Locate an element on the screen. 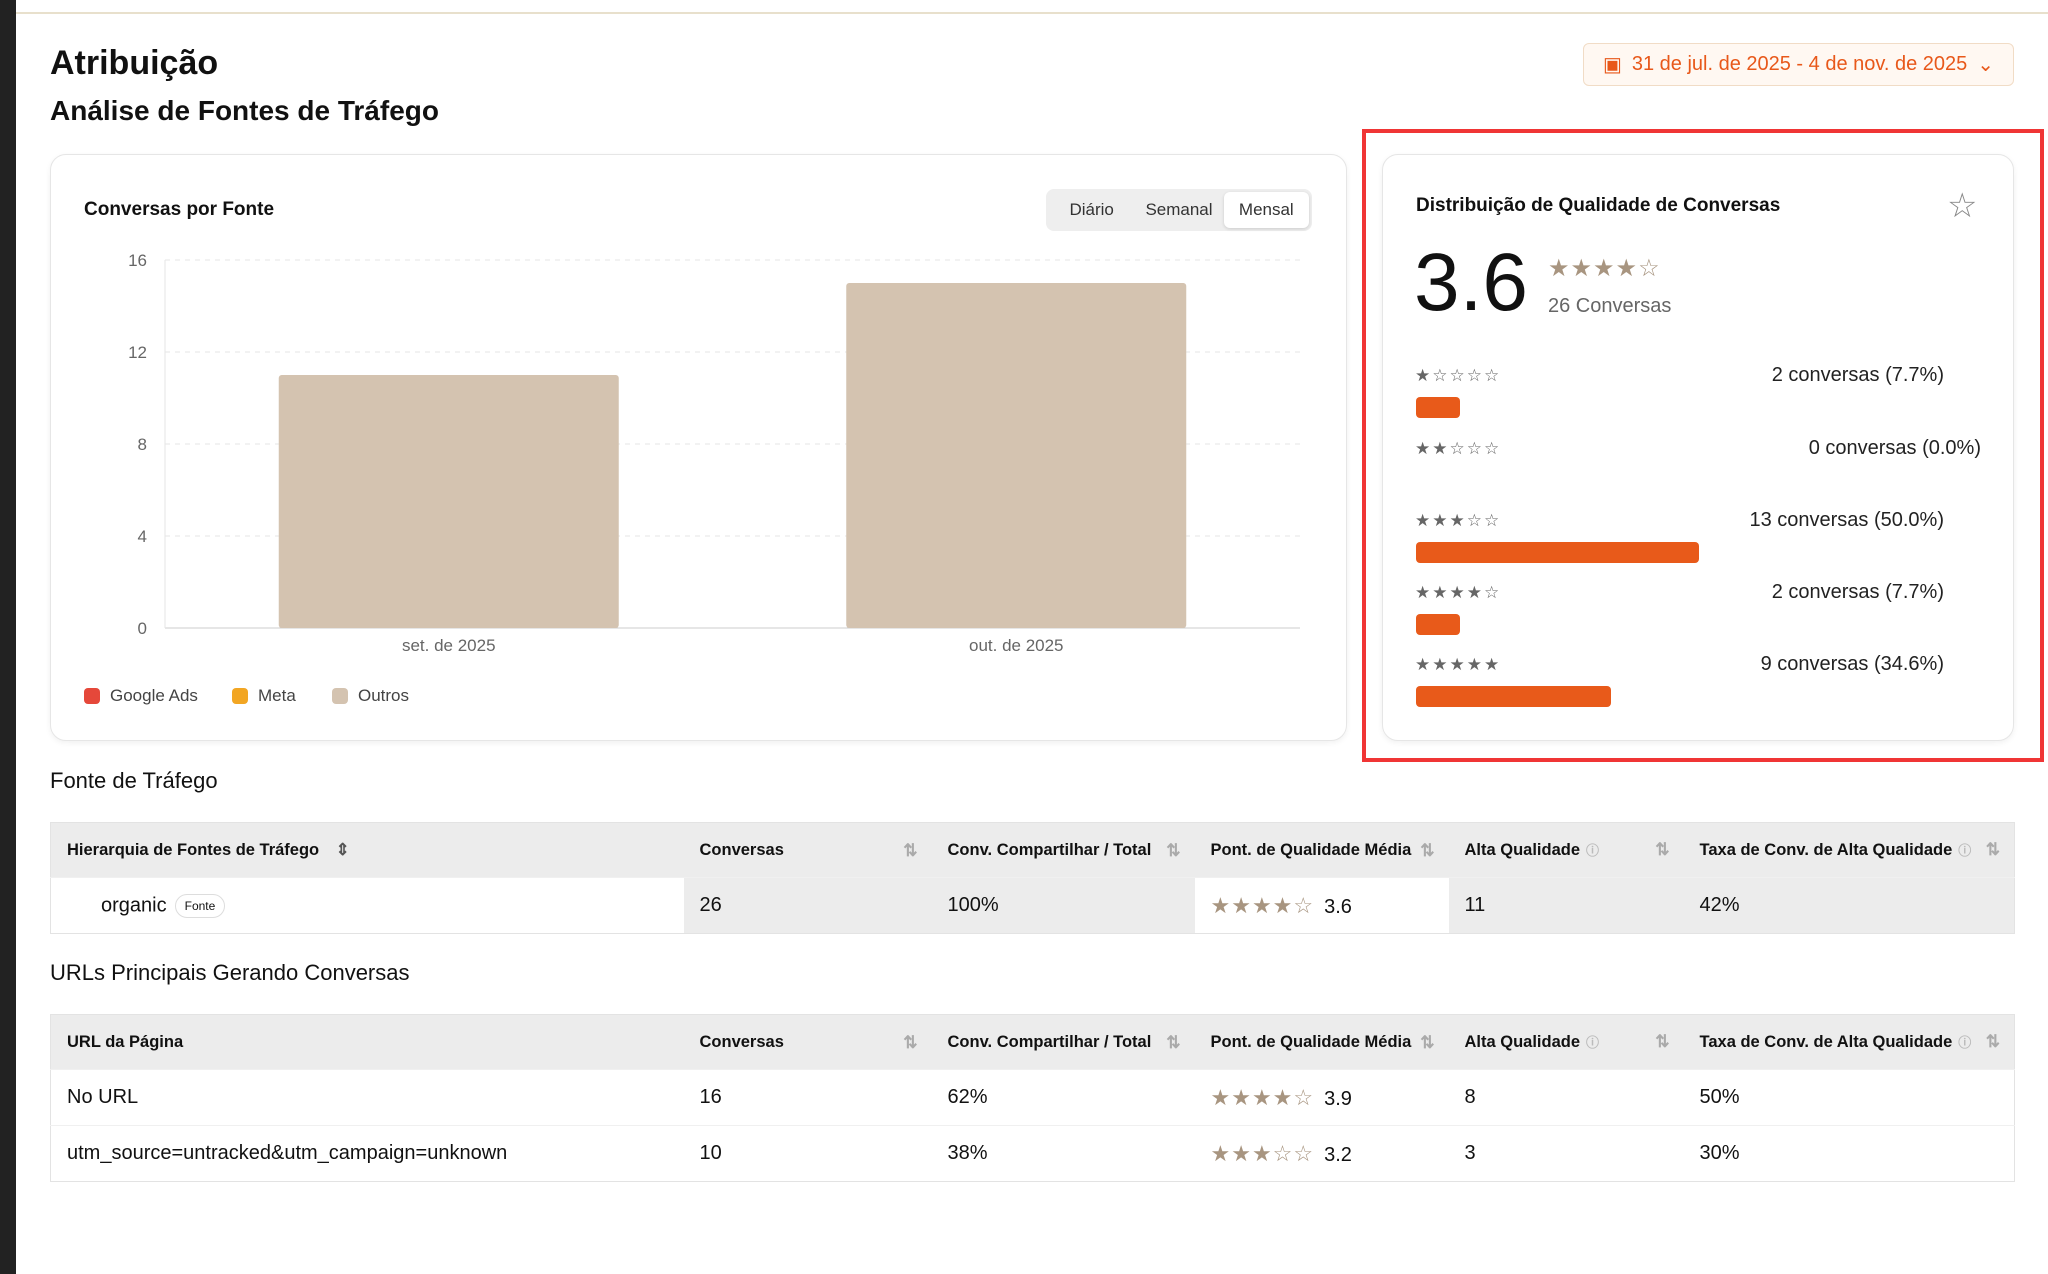 This screenshot has width=2048, height=1274. favorite-star-icon: ☆ is located at coordinates (1962, 206).